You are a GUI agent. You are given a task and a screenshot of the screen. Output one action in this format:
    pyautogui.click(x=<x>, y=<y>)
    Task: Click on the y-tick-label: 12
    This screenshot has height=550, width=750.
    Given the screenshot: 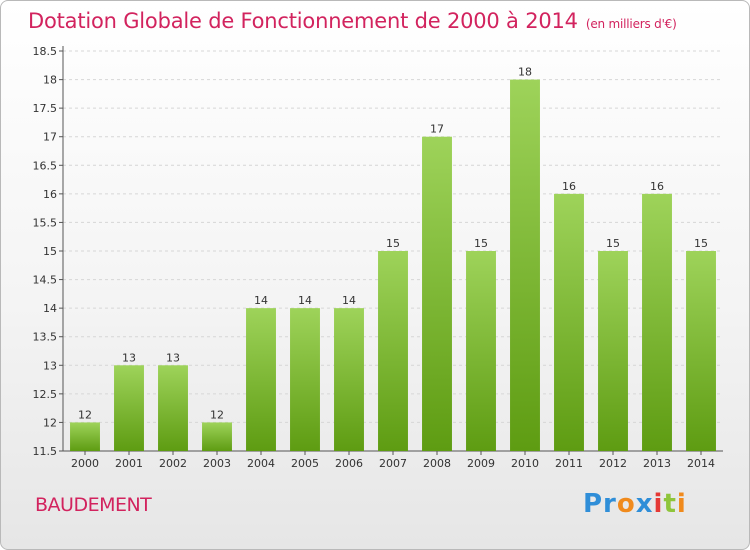 What is the action you would take?
    pyautogui.click(x=50, y=422)
    